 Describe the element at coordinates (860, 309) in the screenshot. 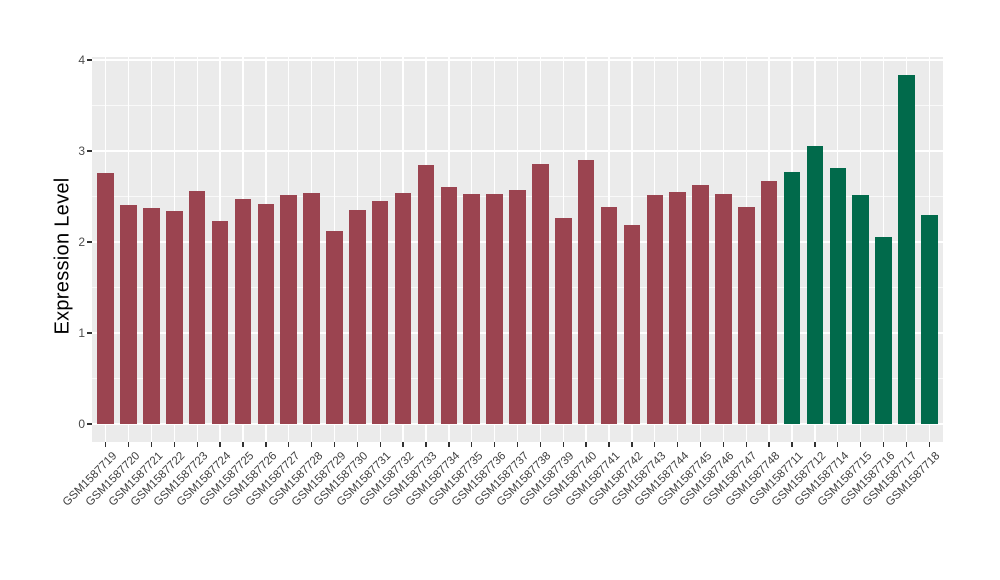

I see `bar-GSM1587715` at that location.